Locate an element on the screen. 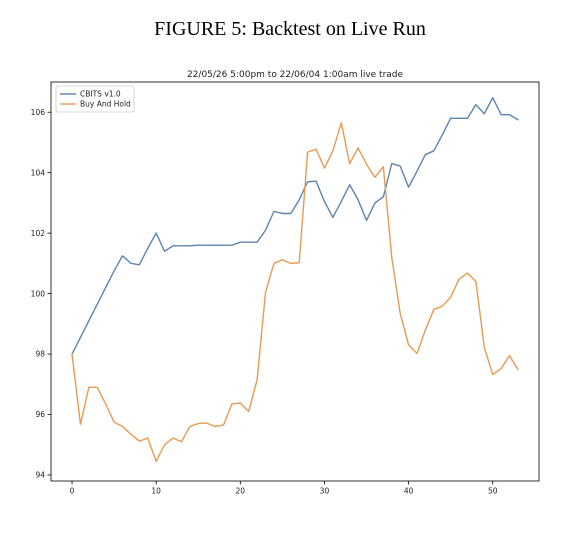 Image resolution: width=580 pixels, height=538 pixels. x-tick-label: 30 is located at coordinates (325, 491).